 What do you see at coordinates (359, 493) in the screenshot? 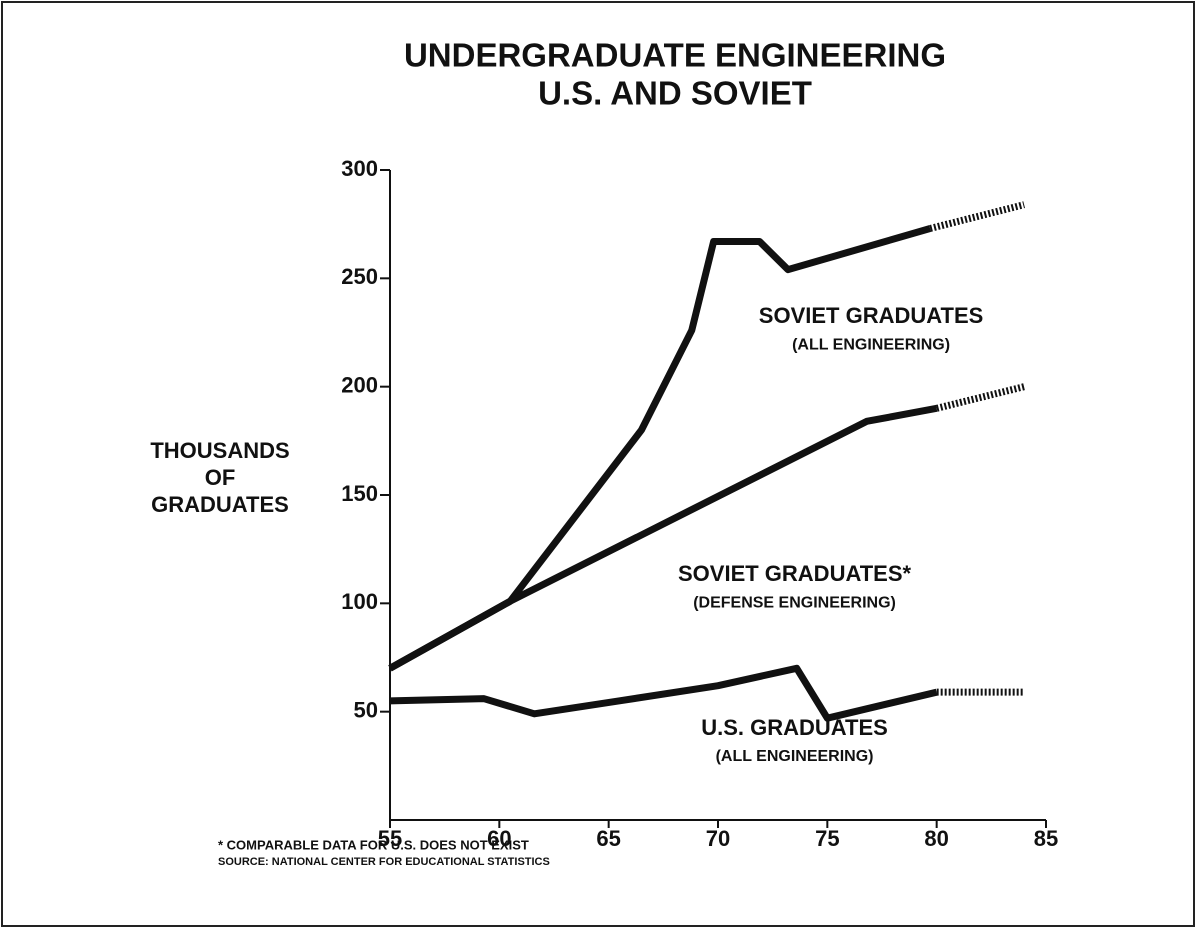
I see `y-tick-label: 150` at bounding box center [359, 493].